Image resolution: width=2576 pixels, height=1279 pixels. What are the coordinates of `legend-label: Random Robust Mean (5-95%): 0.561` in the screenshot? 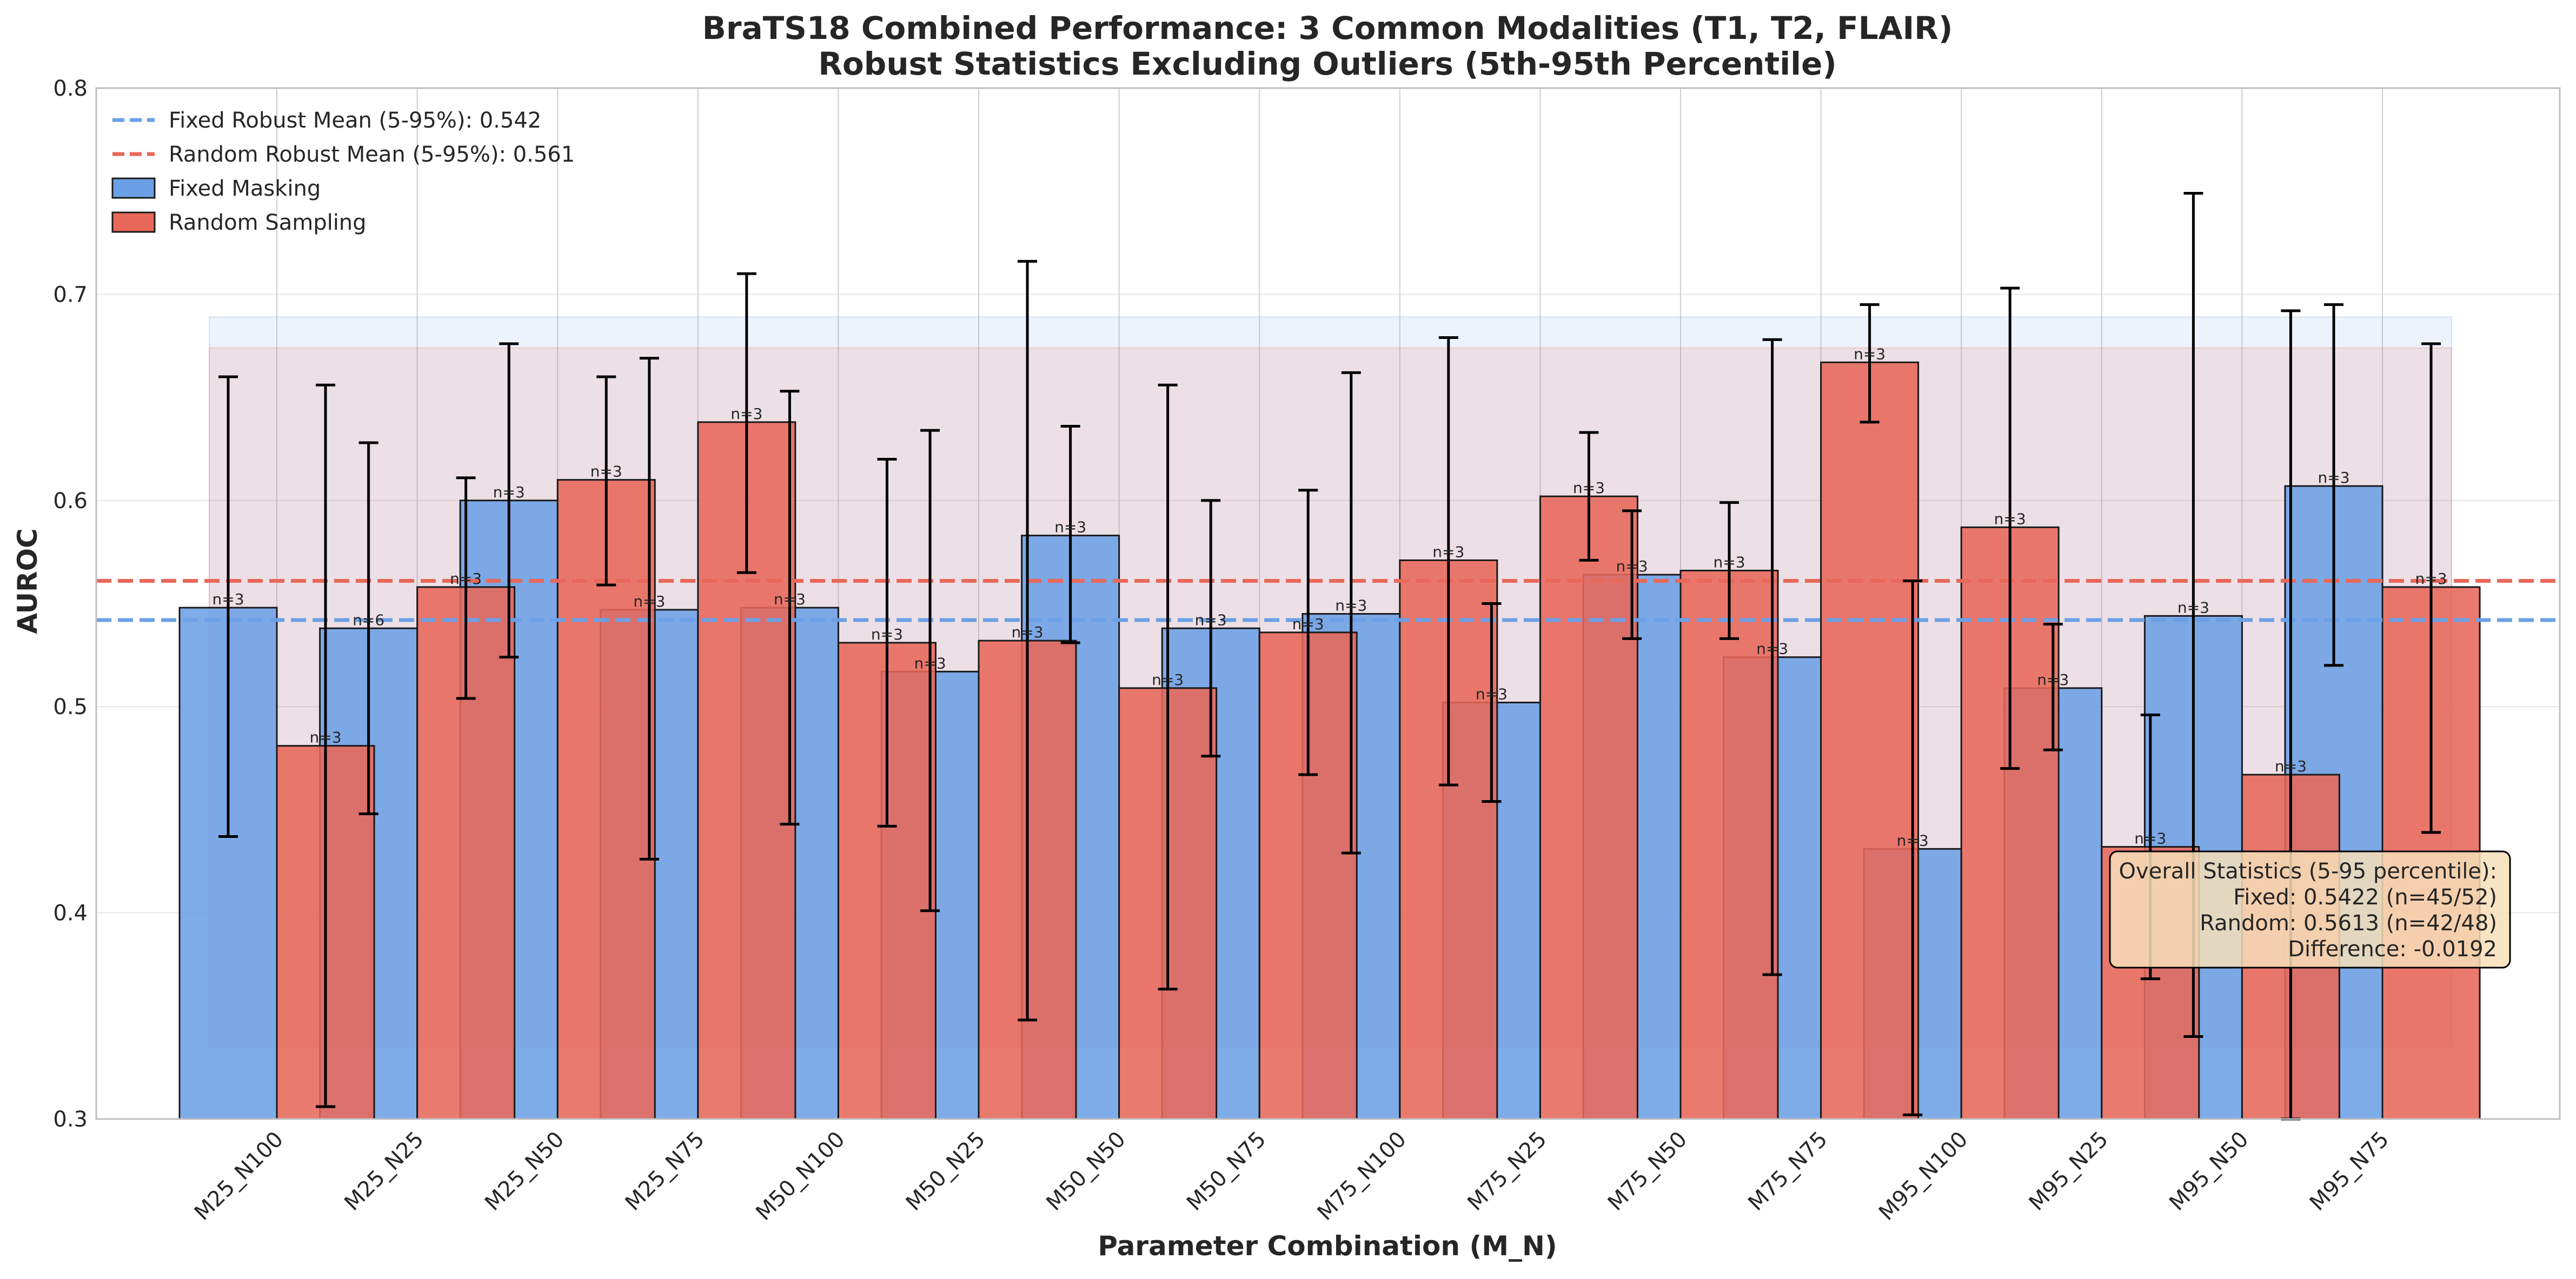 It's located at (372, 154).